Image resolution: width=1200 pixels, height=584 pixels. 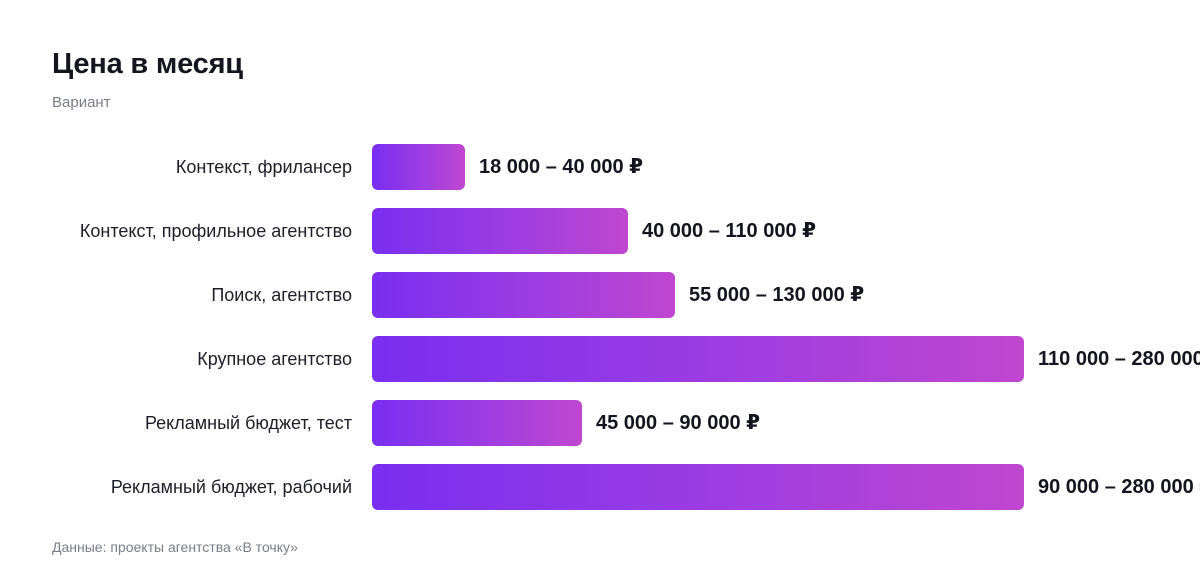 What do you see at coordinates (263, 167) in the screenshot?
I see `category-label: Контекст, фрилансер` at bounding box center [263, 167].